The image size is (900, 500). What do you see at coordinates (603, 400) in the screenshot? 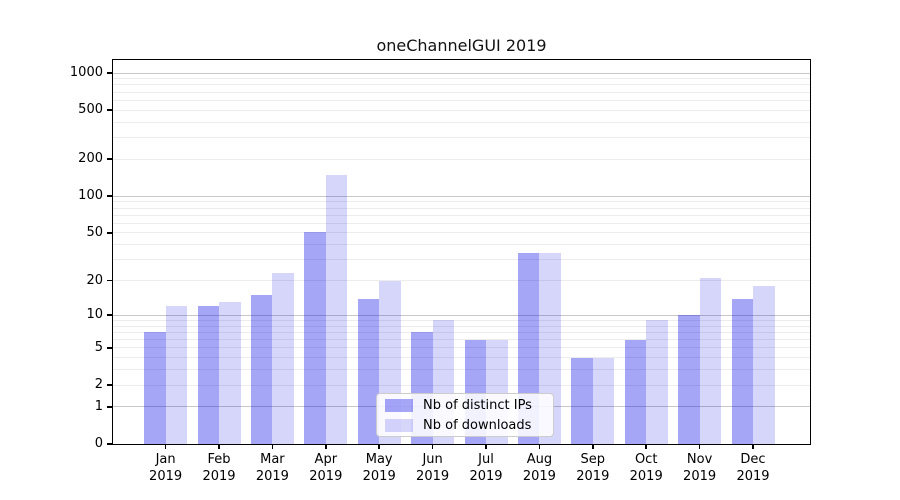
I see `bar-sep-downloads` at bounding box center [603, 400].